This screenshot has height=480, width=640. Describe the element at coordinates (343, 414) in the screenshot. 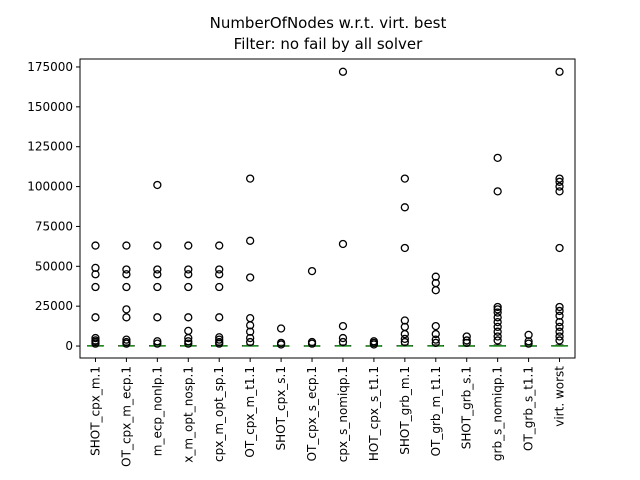

I see `x-tick-label: cpx_s_nomiqp.1` at that location.